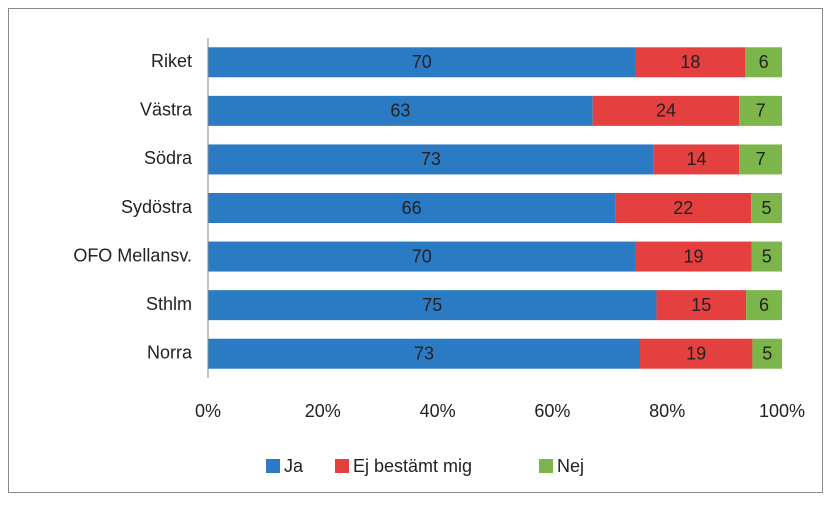 The image size is (831, 506). I want to click on data-label: 15, so click(701, 305).